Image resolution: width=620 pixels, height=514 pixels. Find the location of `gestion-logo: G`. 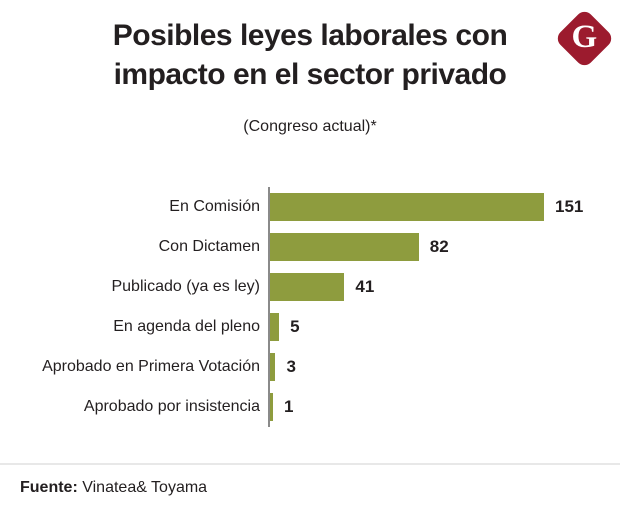

gestion-logo: G is located at coordinates (584, 38).